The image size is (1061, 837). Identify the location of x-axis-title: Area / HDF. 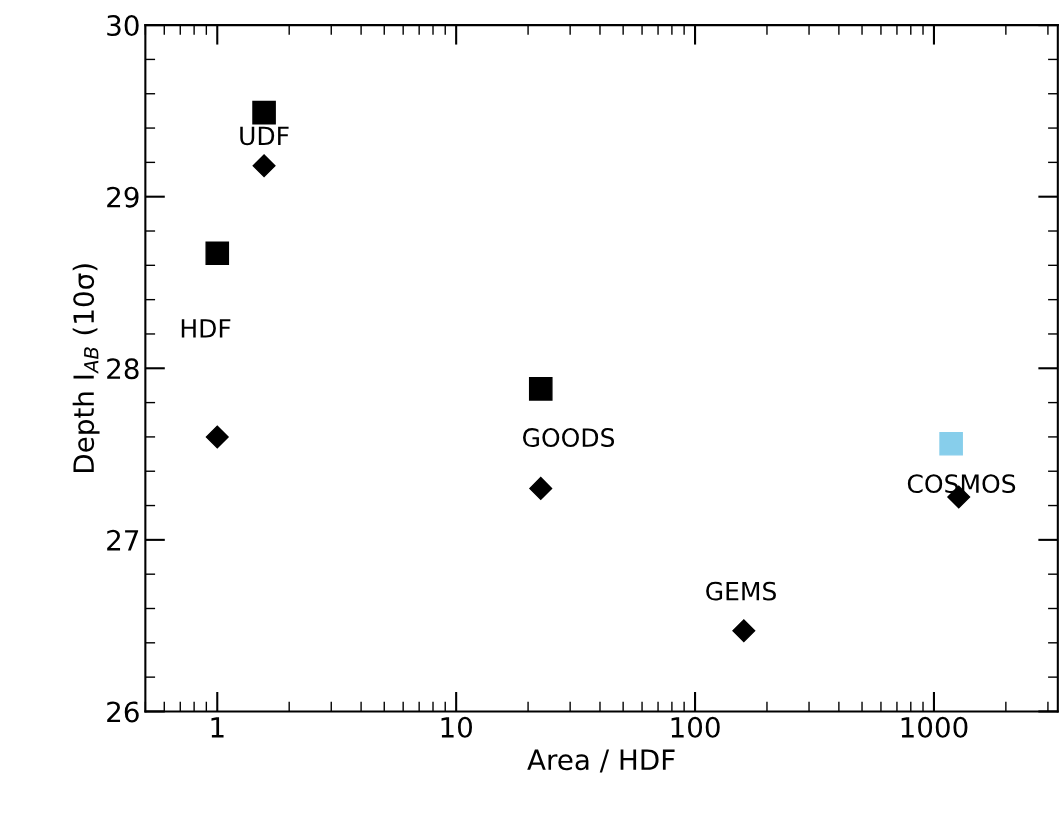
(601, 761).